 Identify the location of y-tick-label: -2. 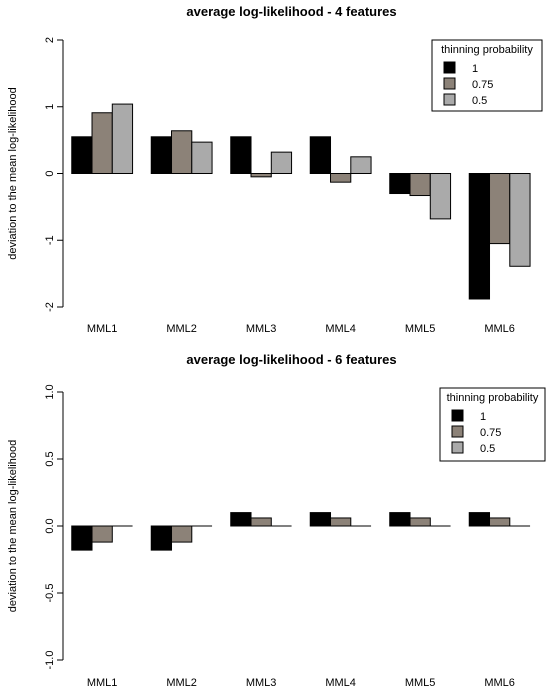
(50, 307).